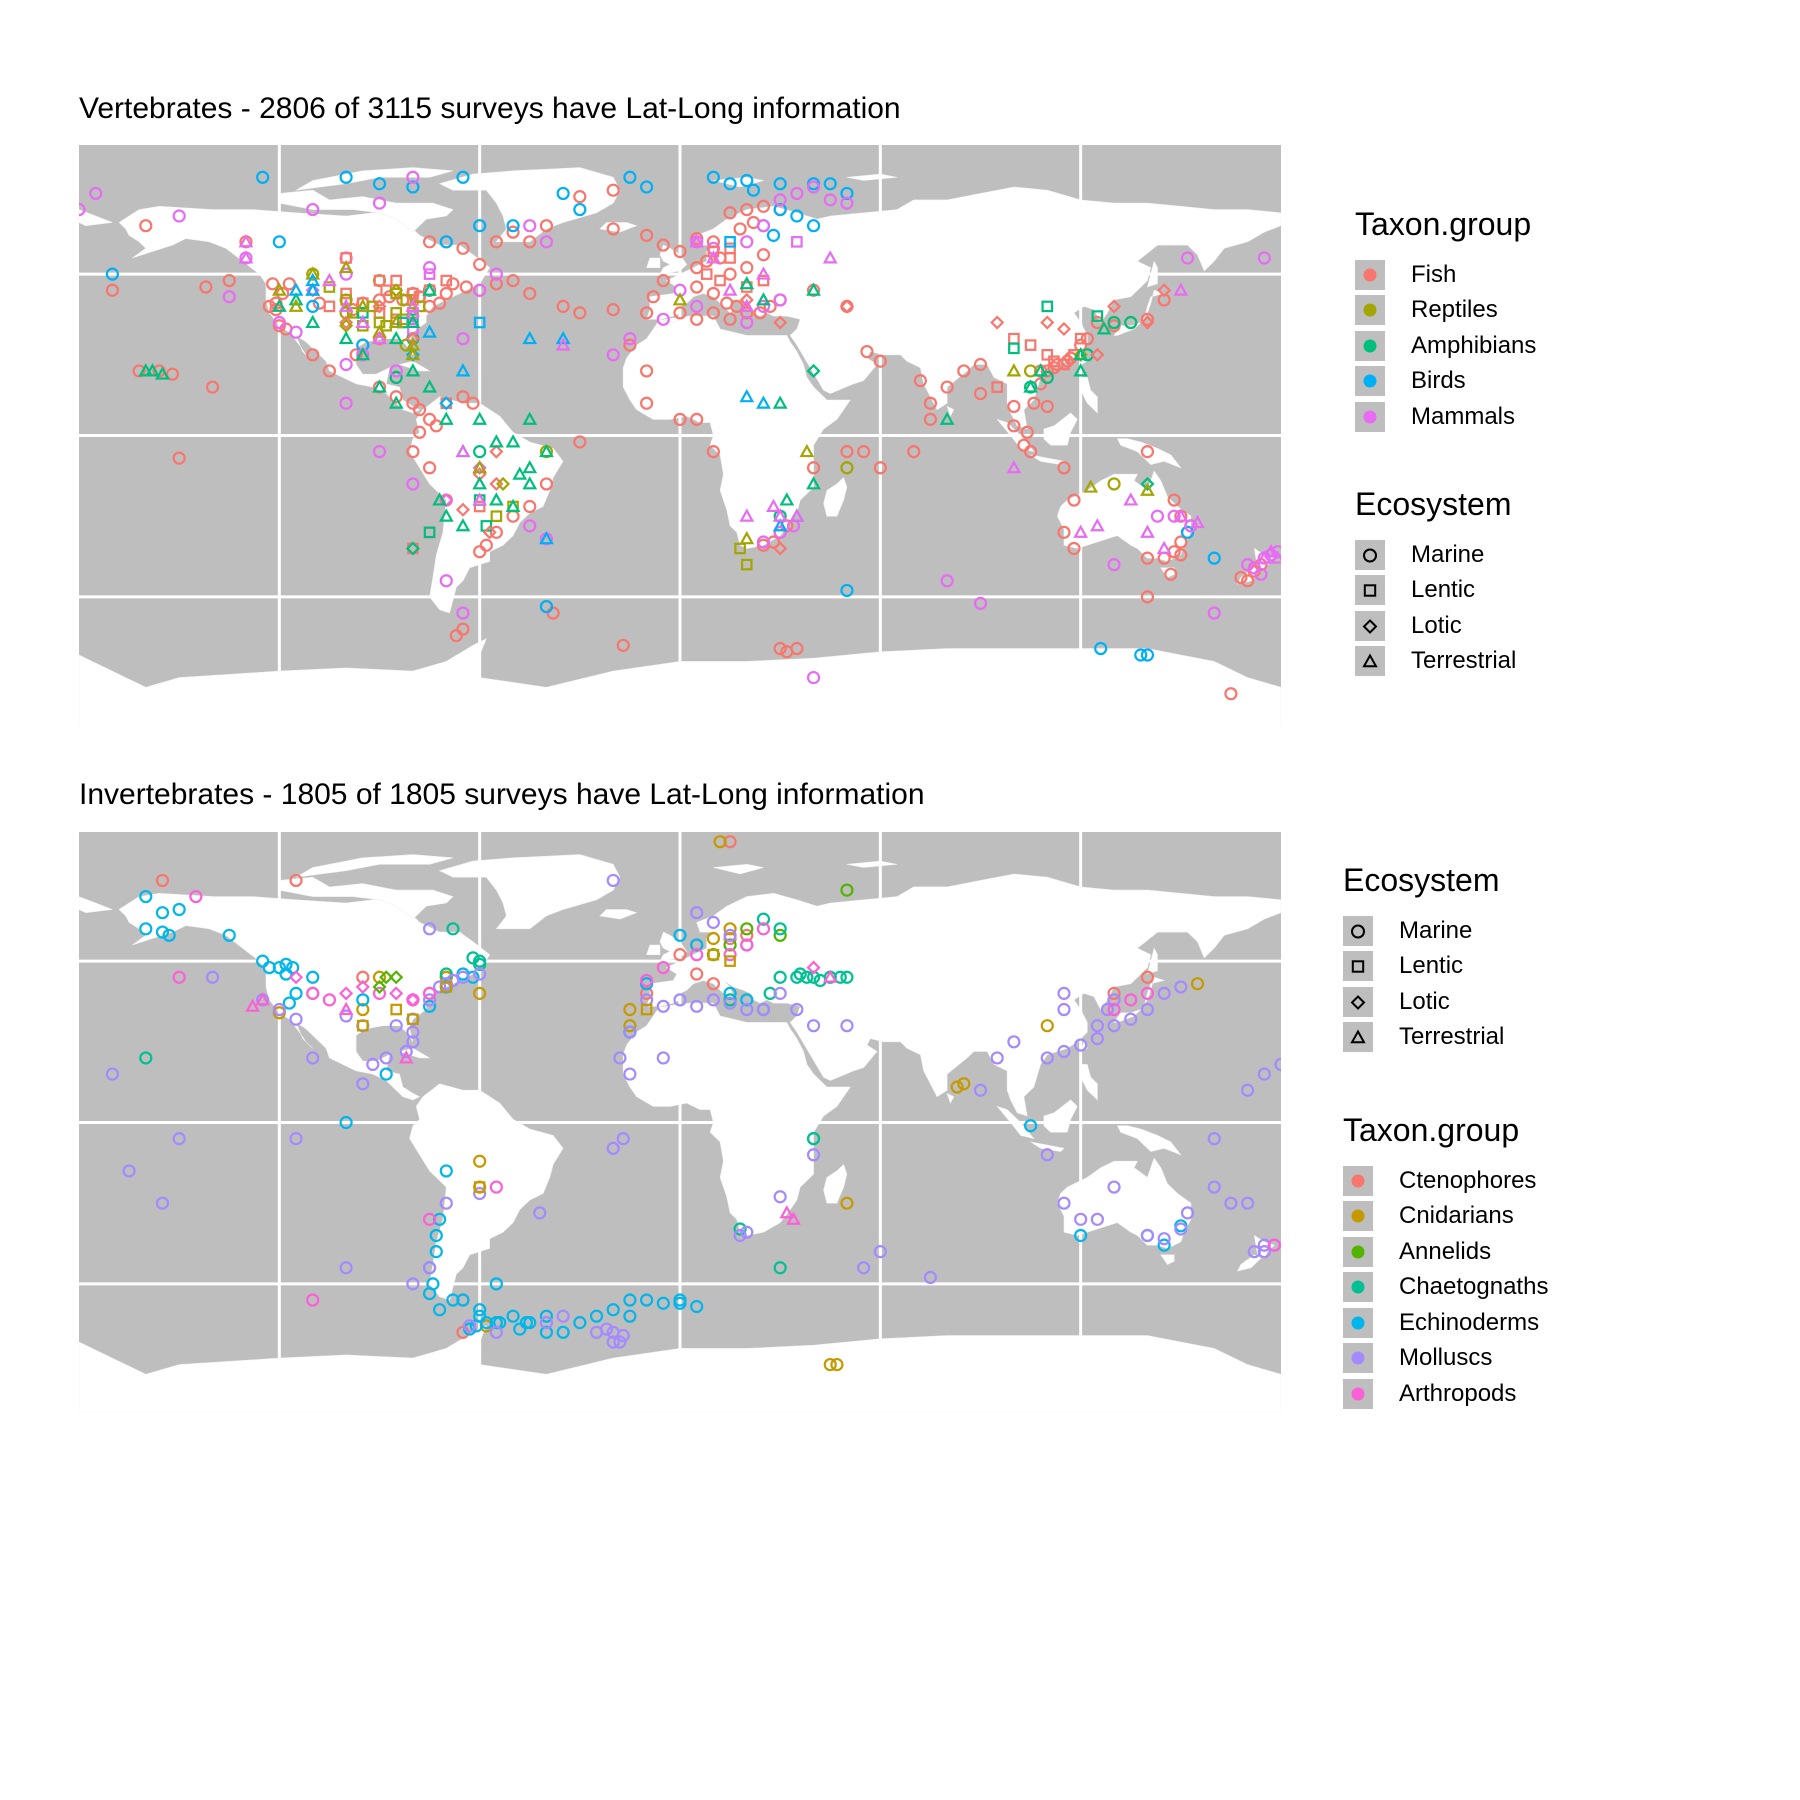 This screenshot has height=1800, width=1800. Describe the element at coordinates (1435, 626) in the screenshot. I see `legend-item: Lotic` at that location.